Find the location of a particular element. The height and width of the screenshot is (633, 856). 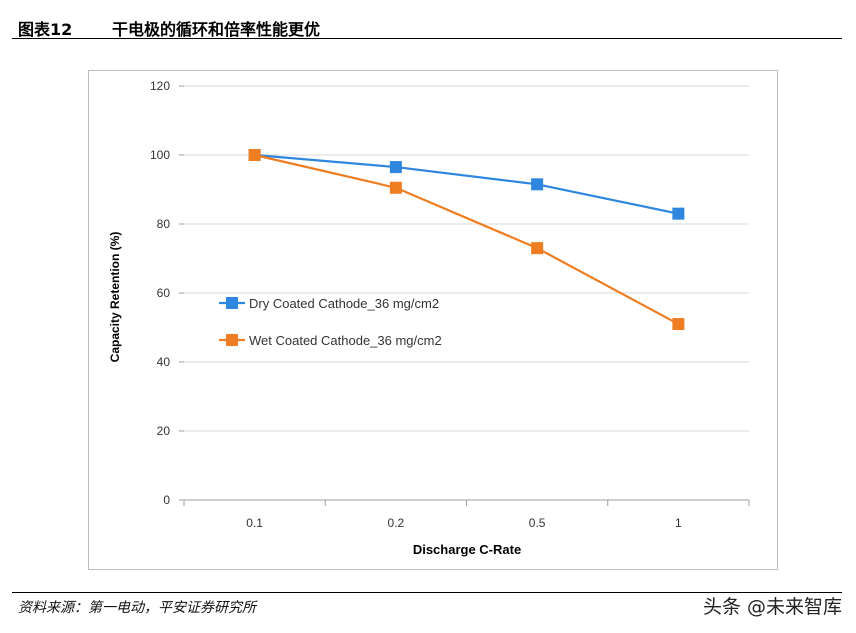

x-tick-label: 1 is located at coordinates (678, 523).